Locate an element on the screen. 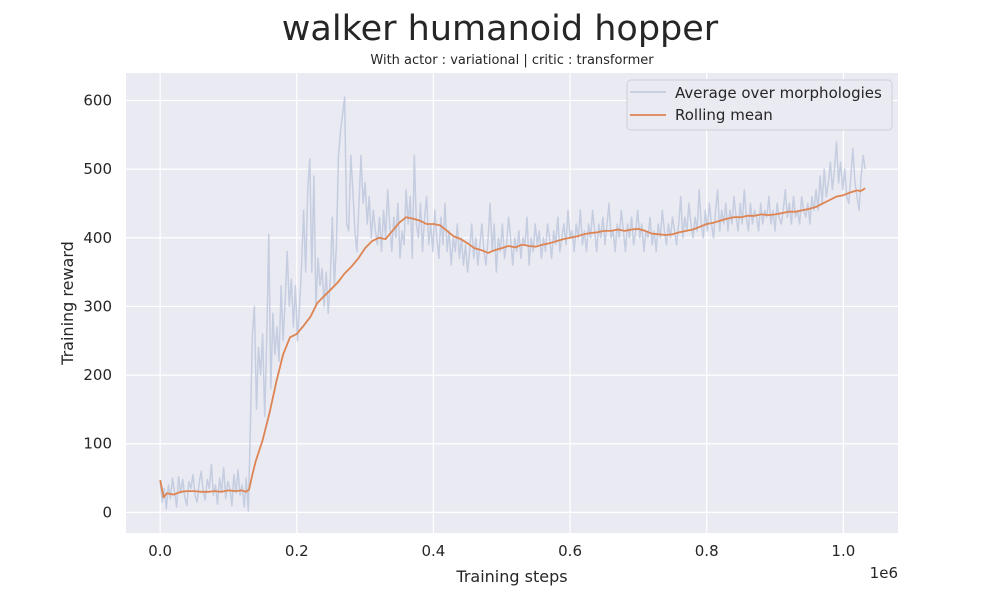 This screenshot has height=600, width=1000. x-tick-label: 0.4 is located at coordinates (434, 551).